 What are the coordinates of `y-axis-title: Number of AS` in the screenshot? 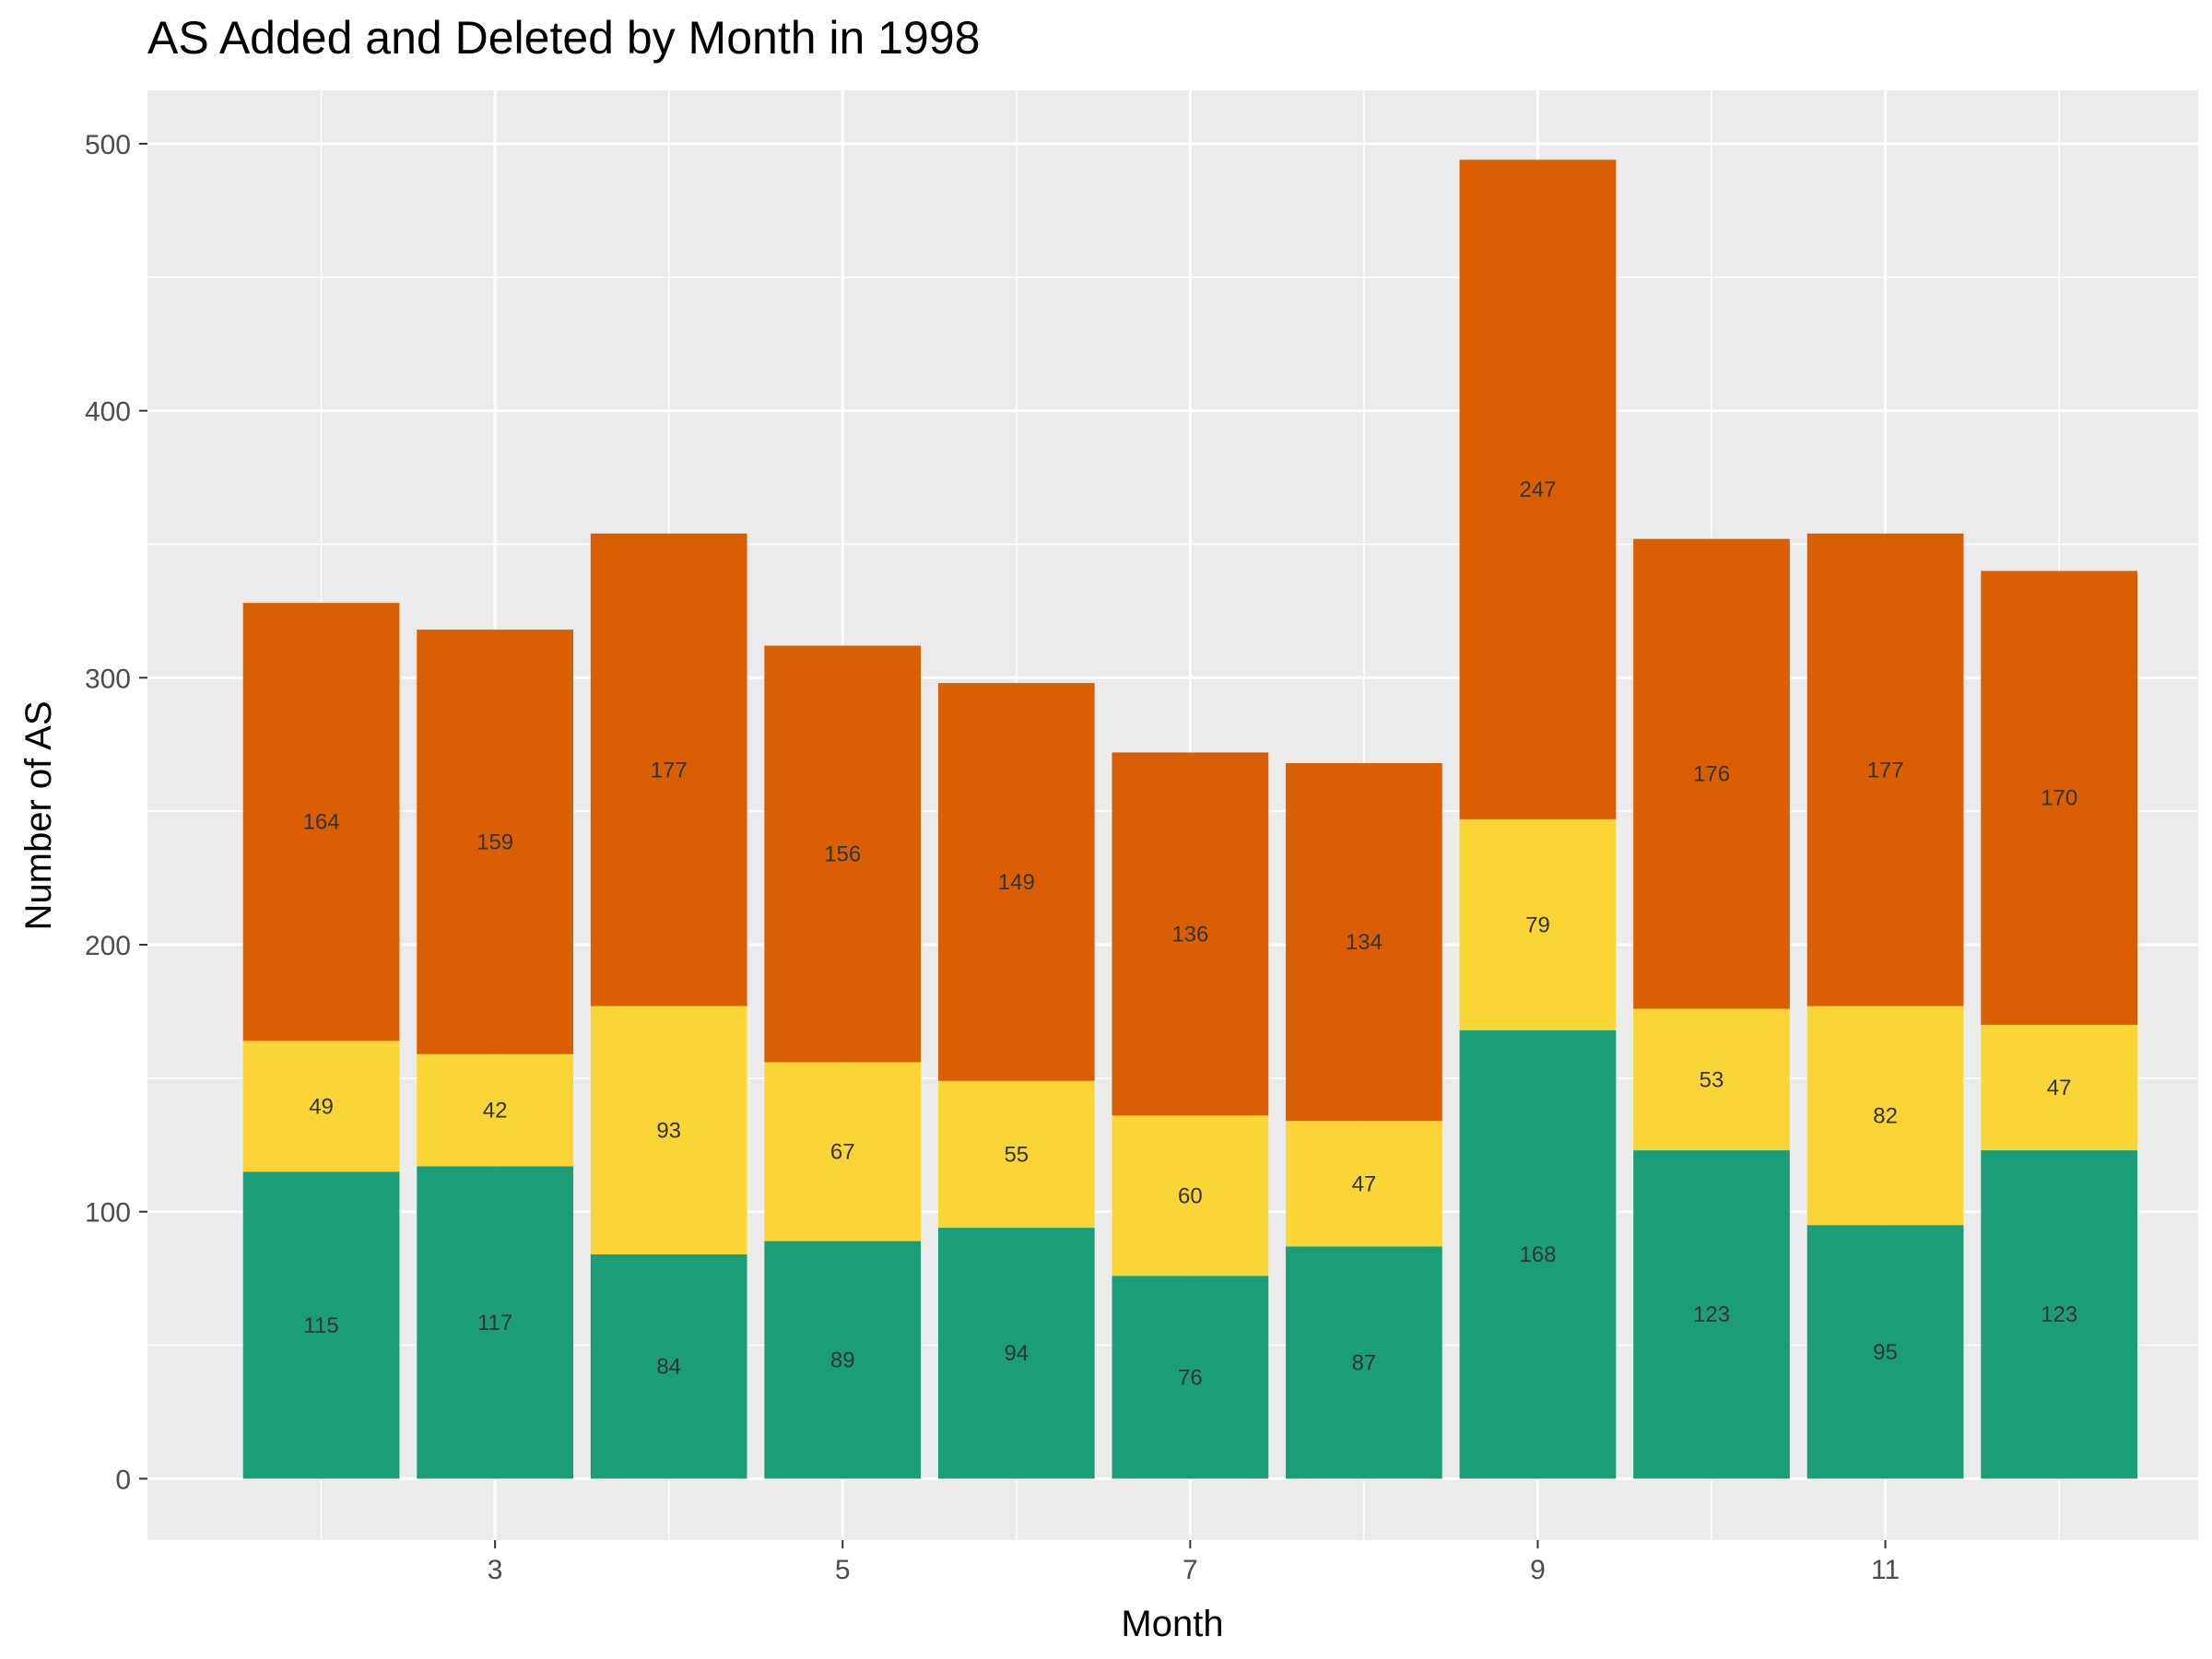 It's located at (38, 815).